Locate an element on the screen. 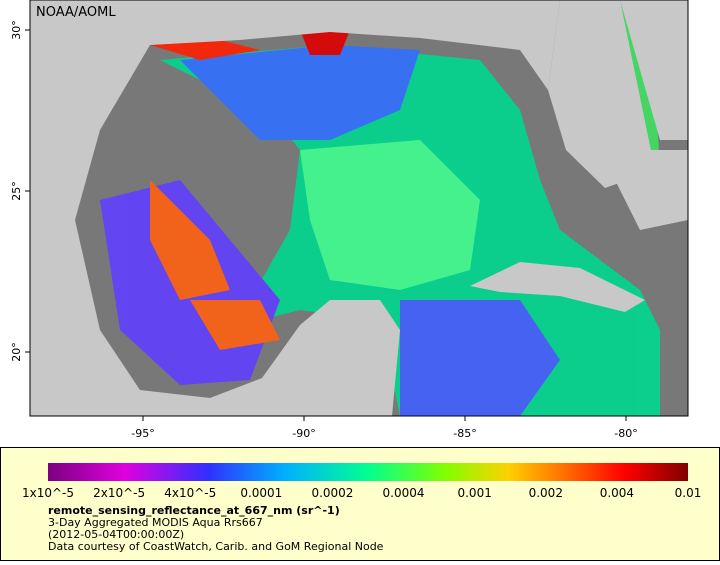  lat-tick-label: 30° is located at coordinates (16, 30).